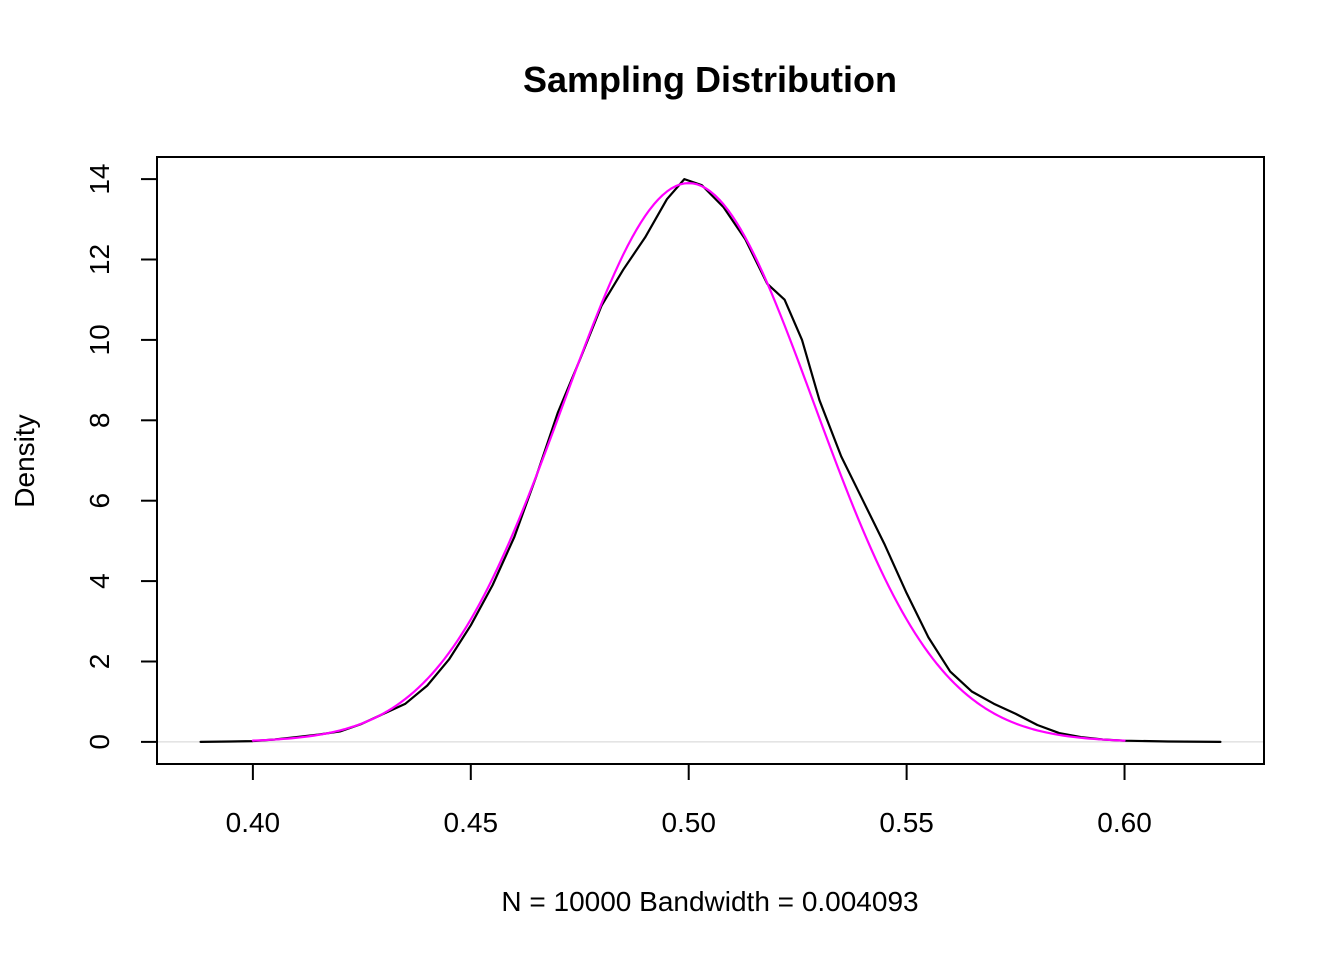 The height and width of the screenshot is (960, 1344). What do you see at coordinates (99, 421) in the screenshot?
I see `y-tick-label: 8` at bounding box center [99, 421].